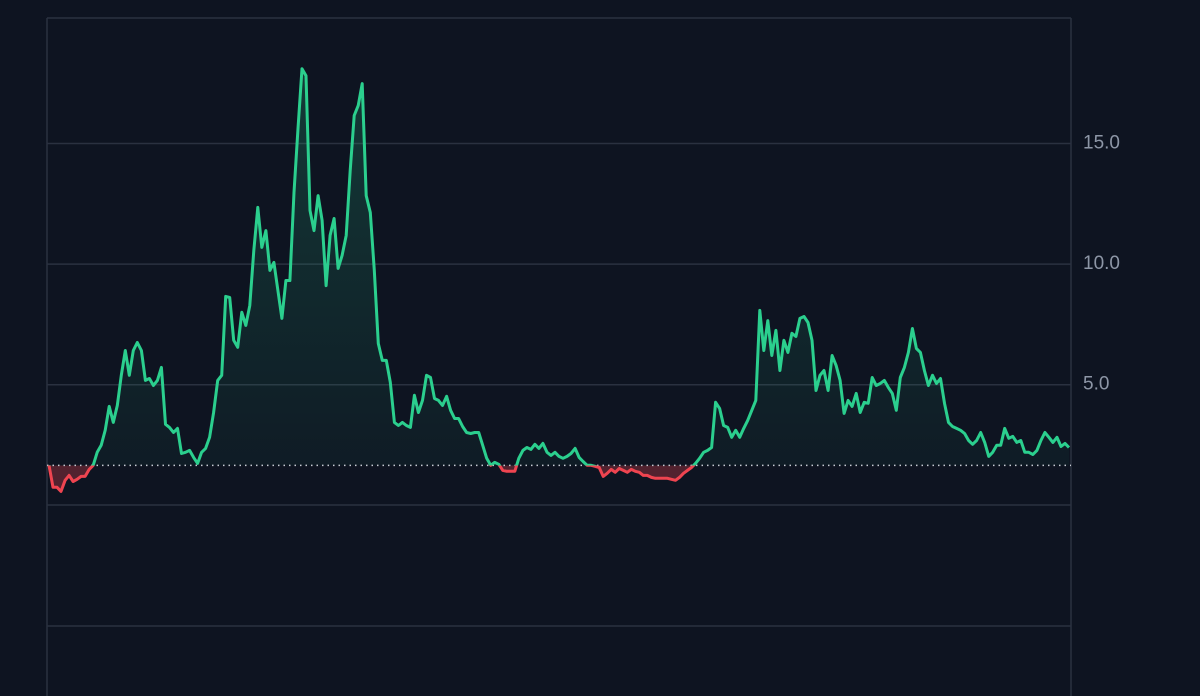 This screenshot has height=696, width=1200. I want to click on y-tick-label: 5.0, so click(1096, 384).